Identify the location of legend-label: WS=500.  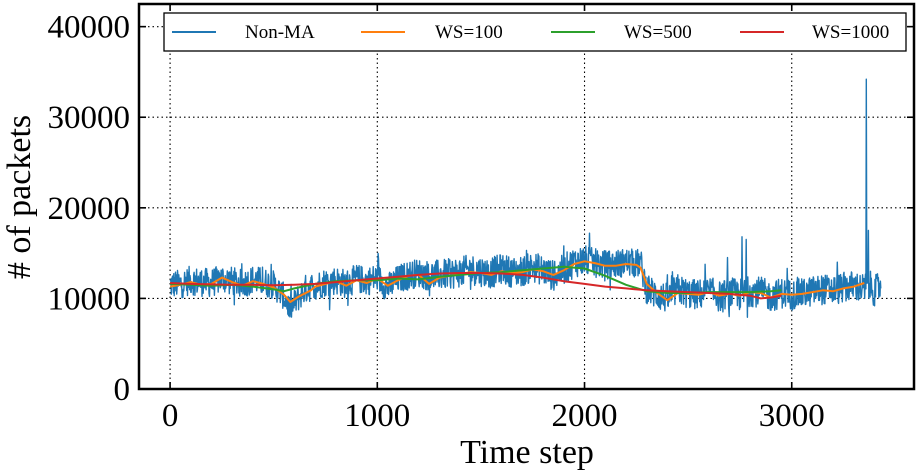
(658, 32).